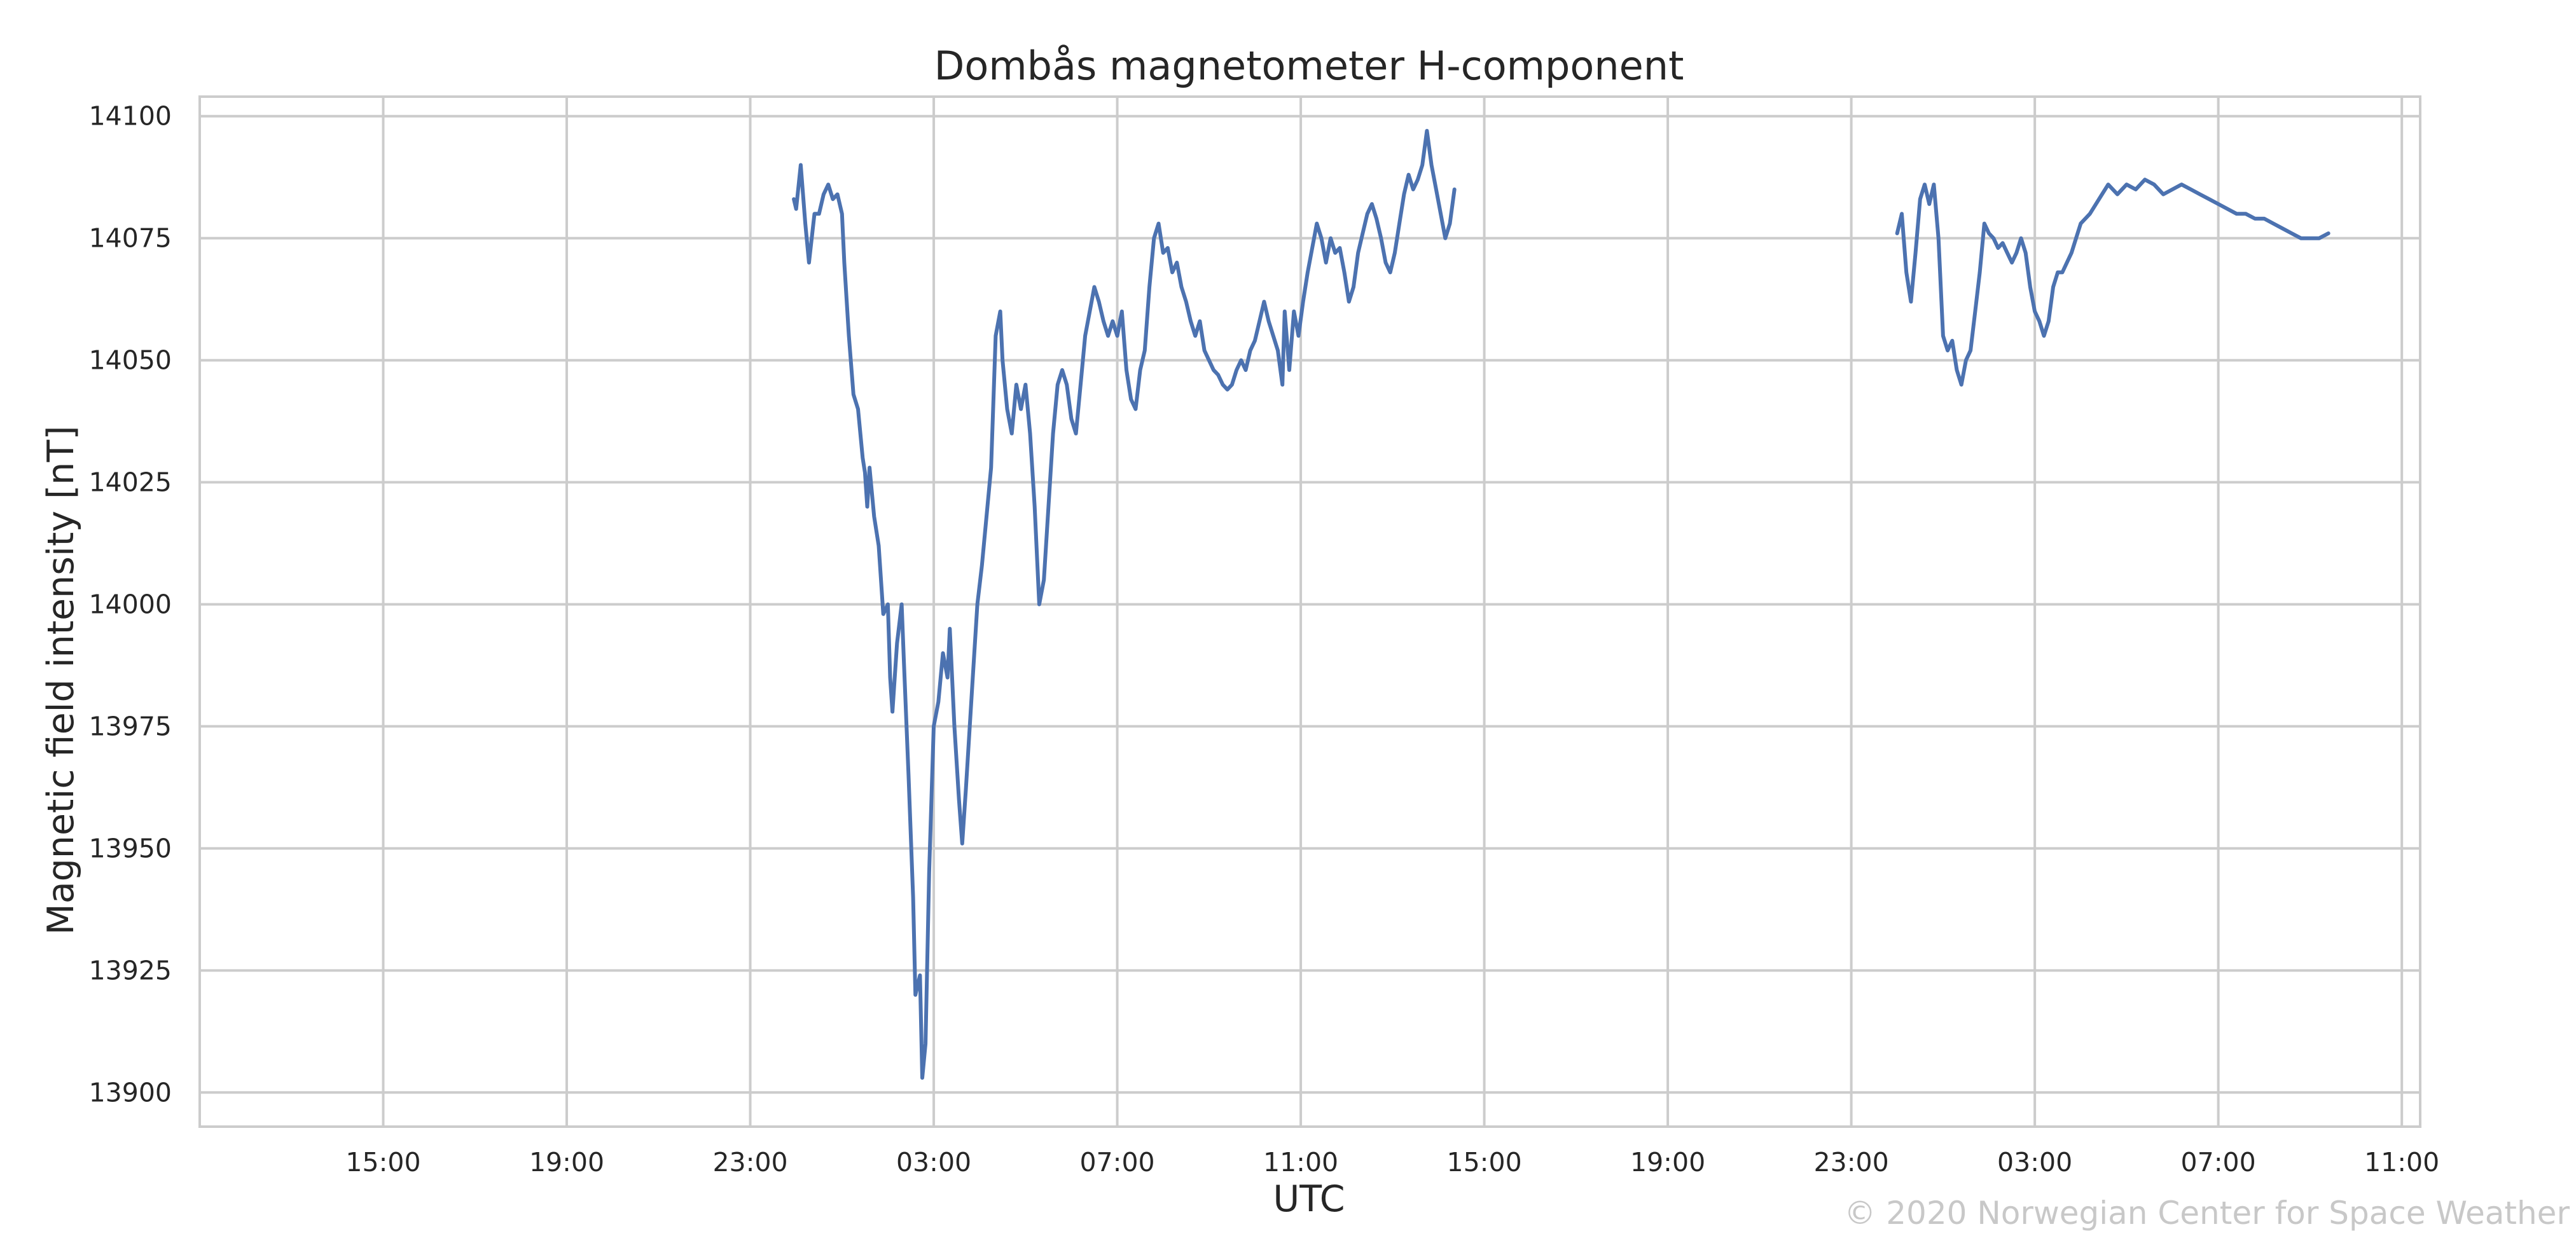  I want to click on y-tick-label: 14000, so click(130, 604).